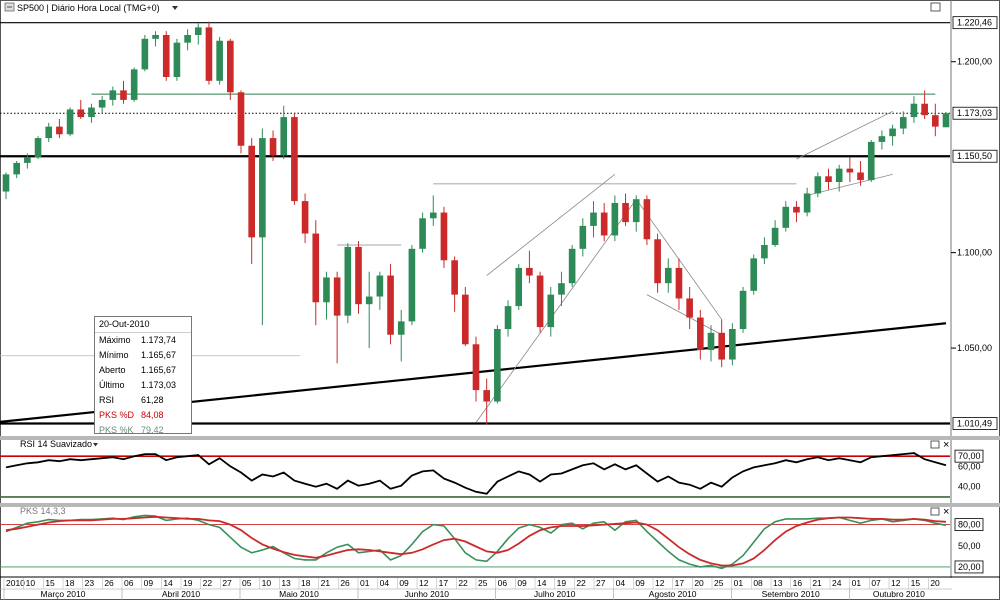 This screenshot has width=1000, height=605. Describe the element at coordinates (946, 512) in the screenshot. I see `stoch-close-icon: ×` at that location.